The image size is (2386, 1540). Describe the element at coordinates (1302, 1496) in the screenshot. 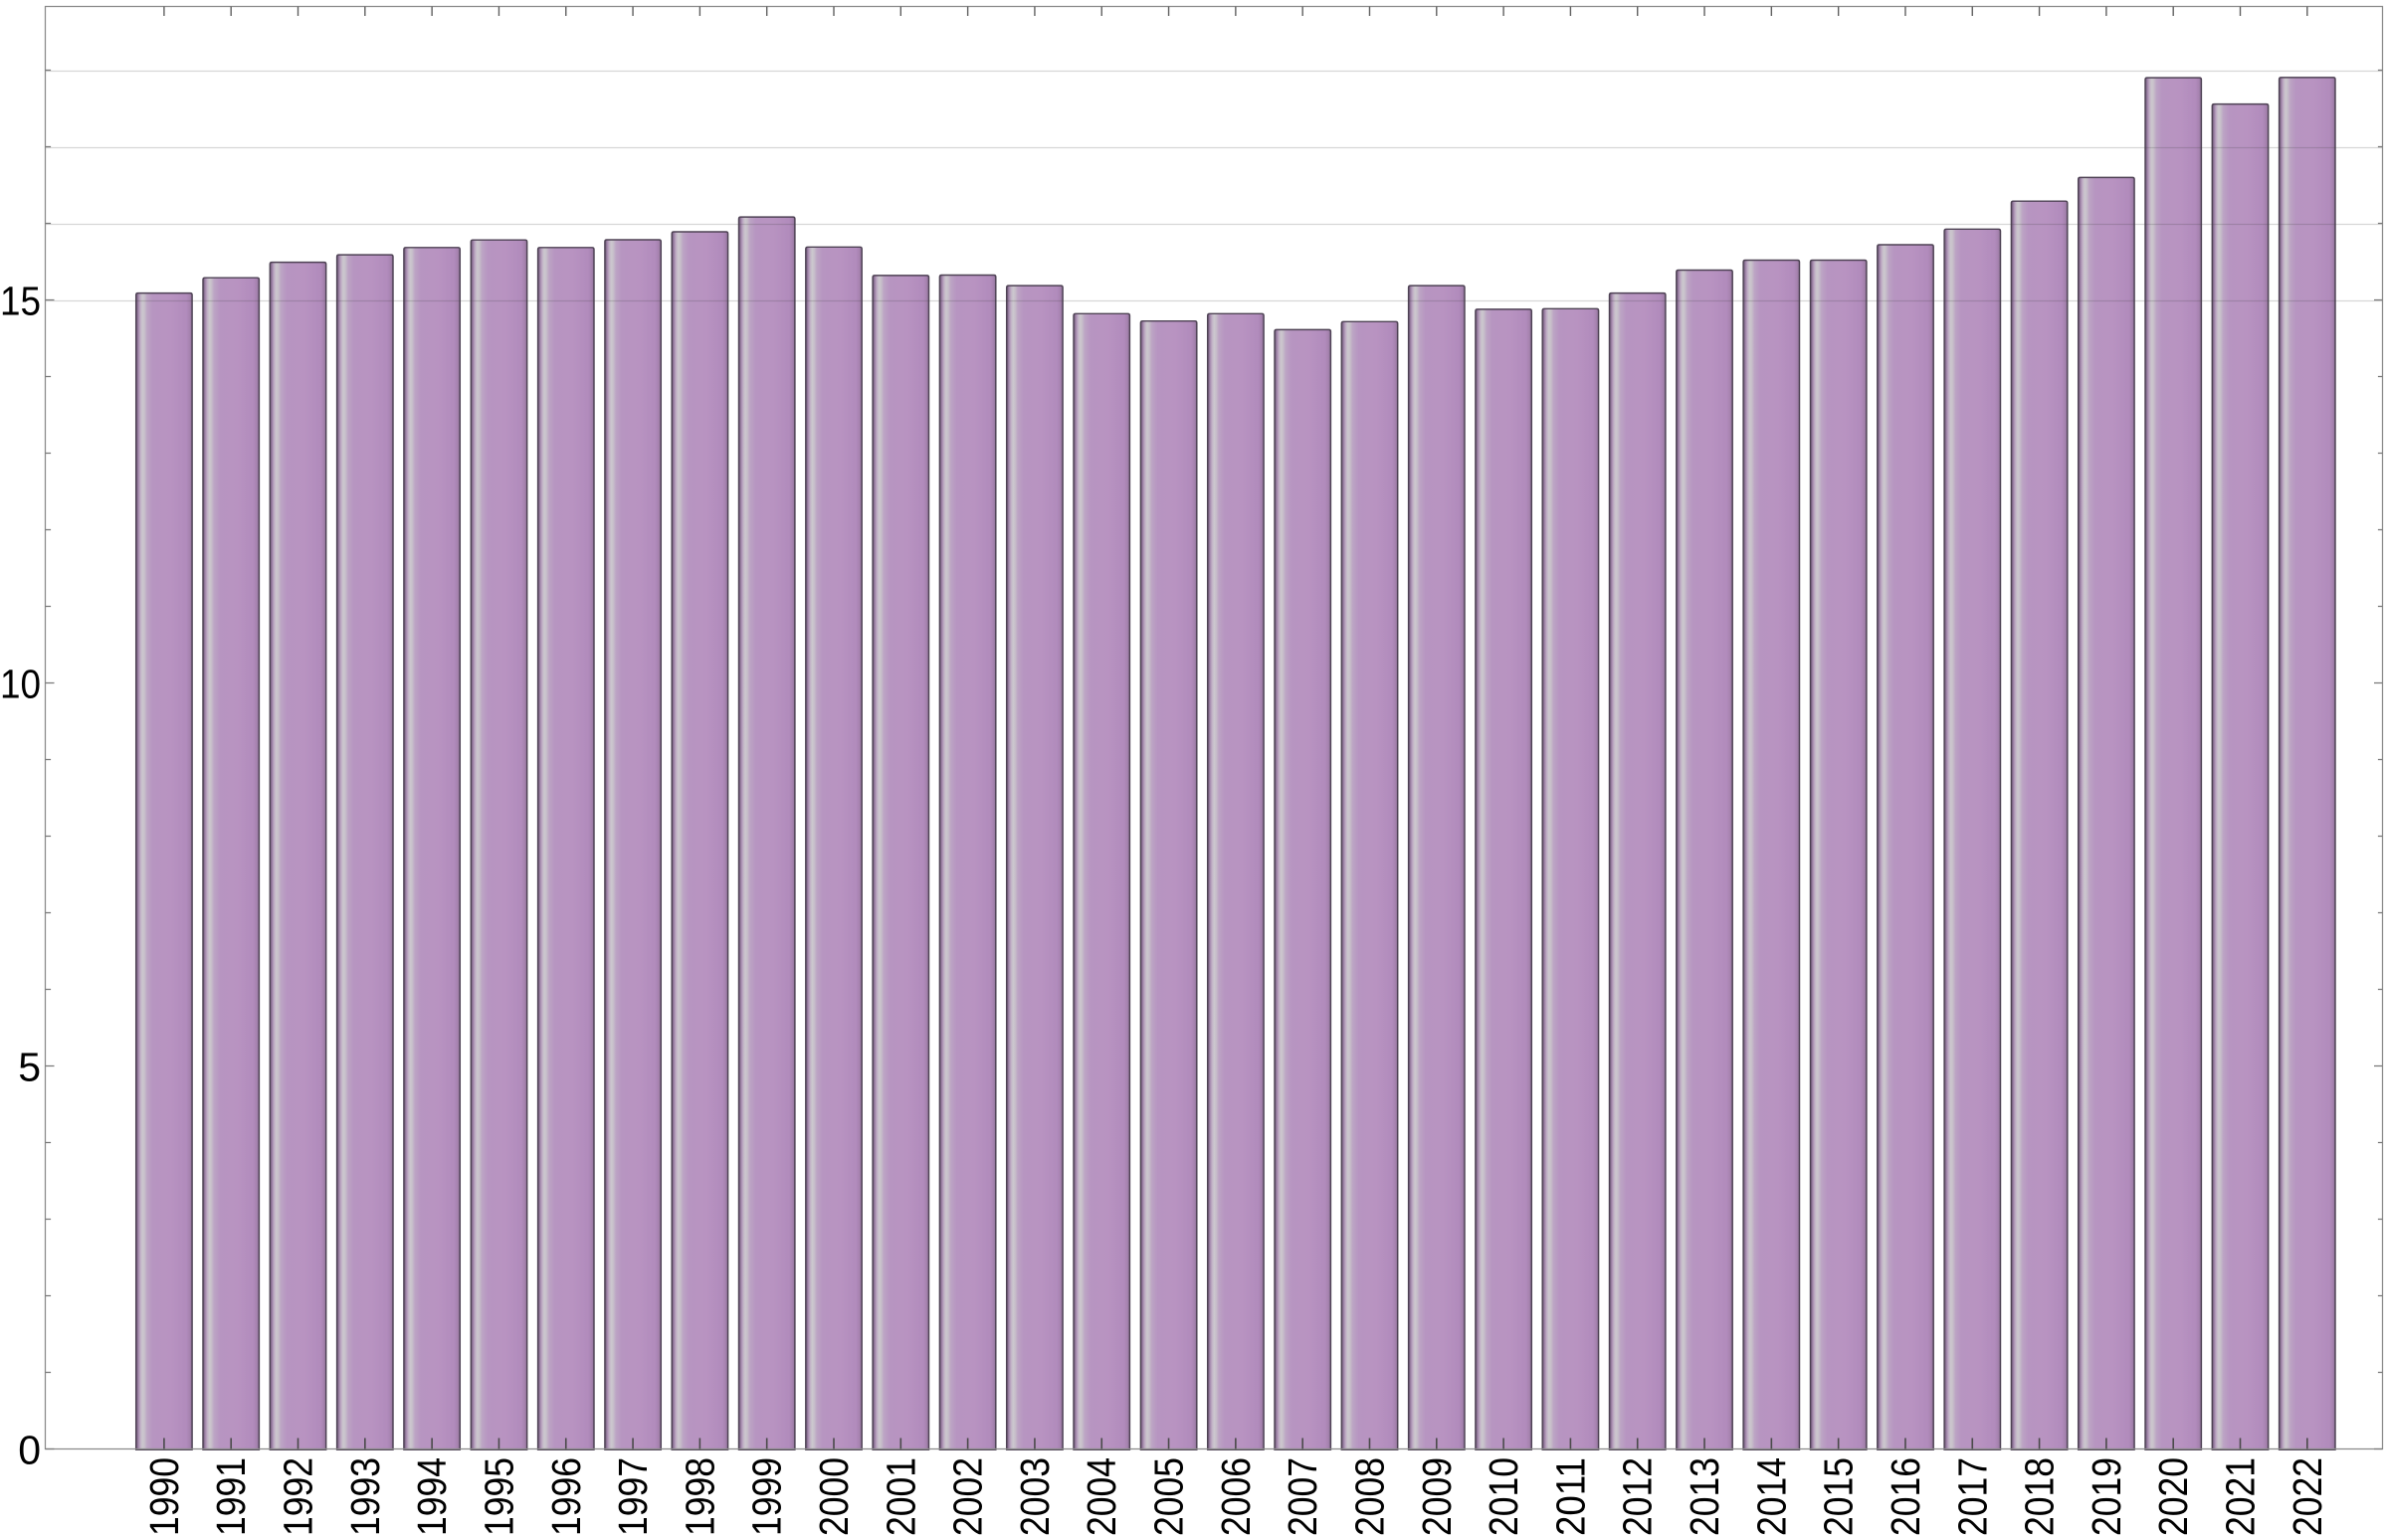

I see `svg-text: 2007` at that location.